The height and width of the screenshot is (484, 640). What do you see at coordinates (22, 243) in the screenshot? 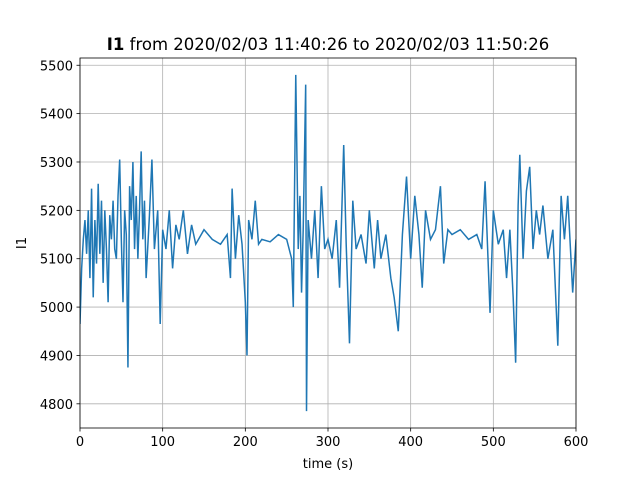
I see `y-axis-label: I1` at bounding box center [22, 243].